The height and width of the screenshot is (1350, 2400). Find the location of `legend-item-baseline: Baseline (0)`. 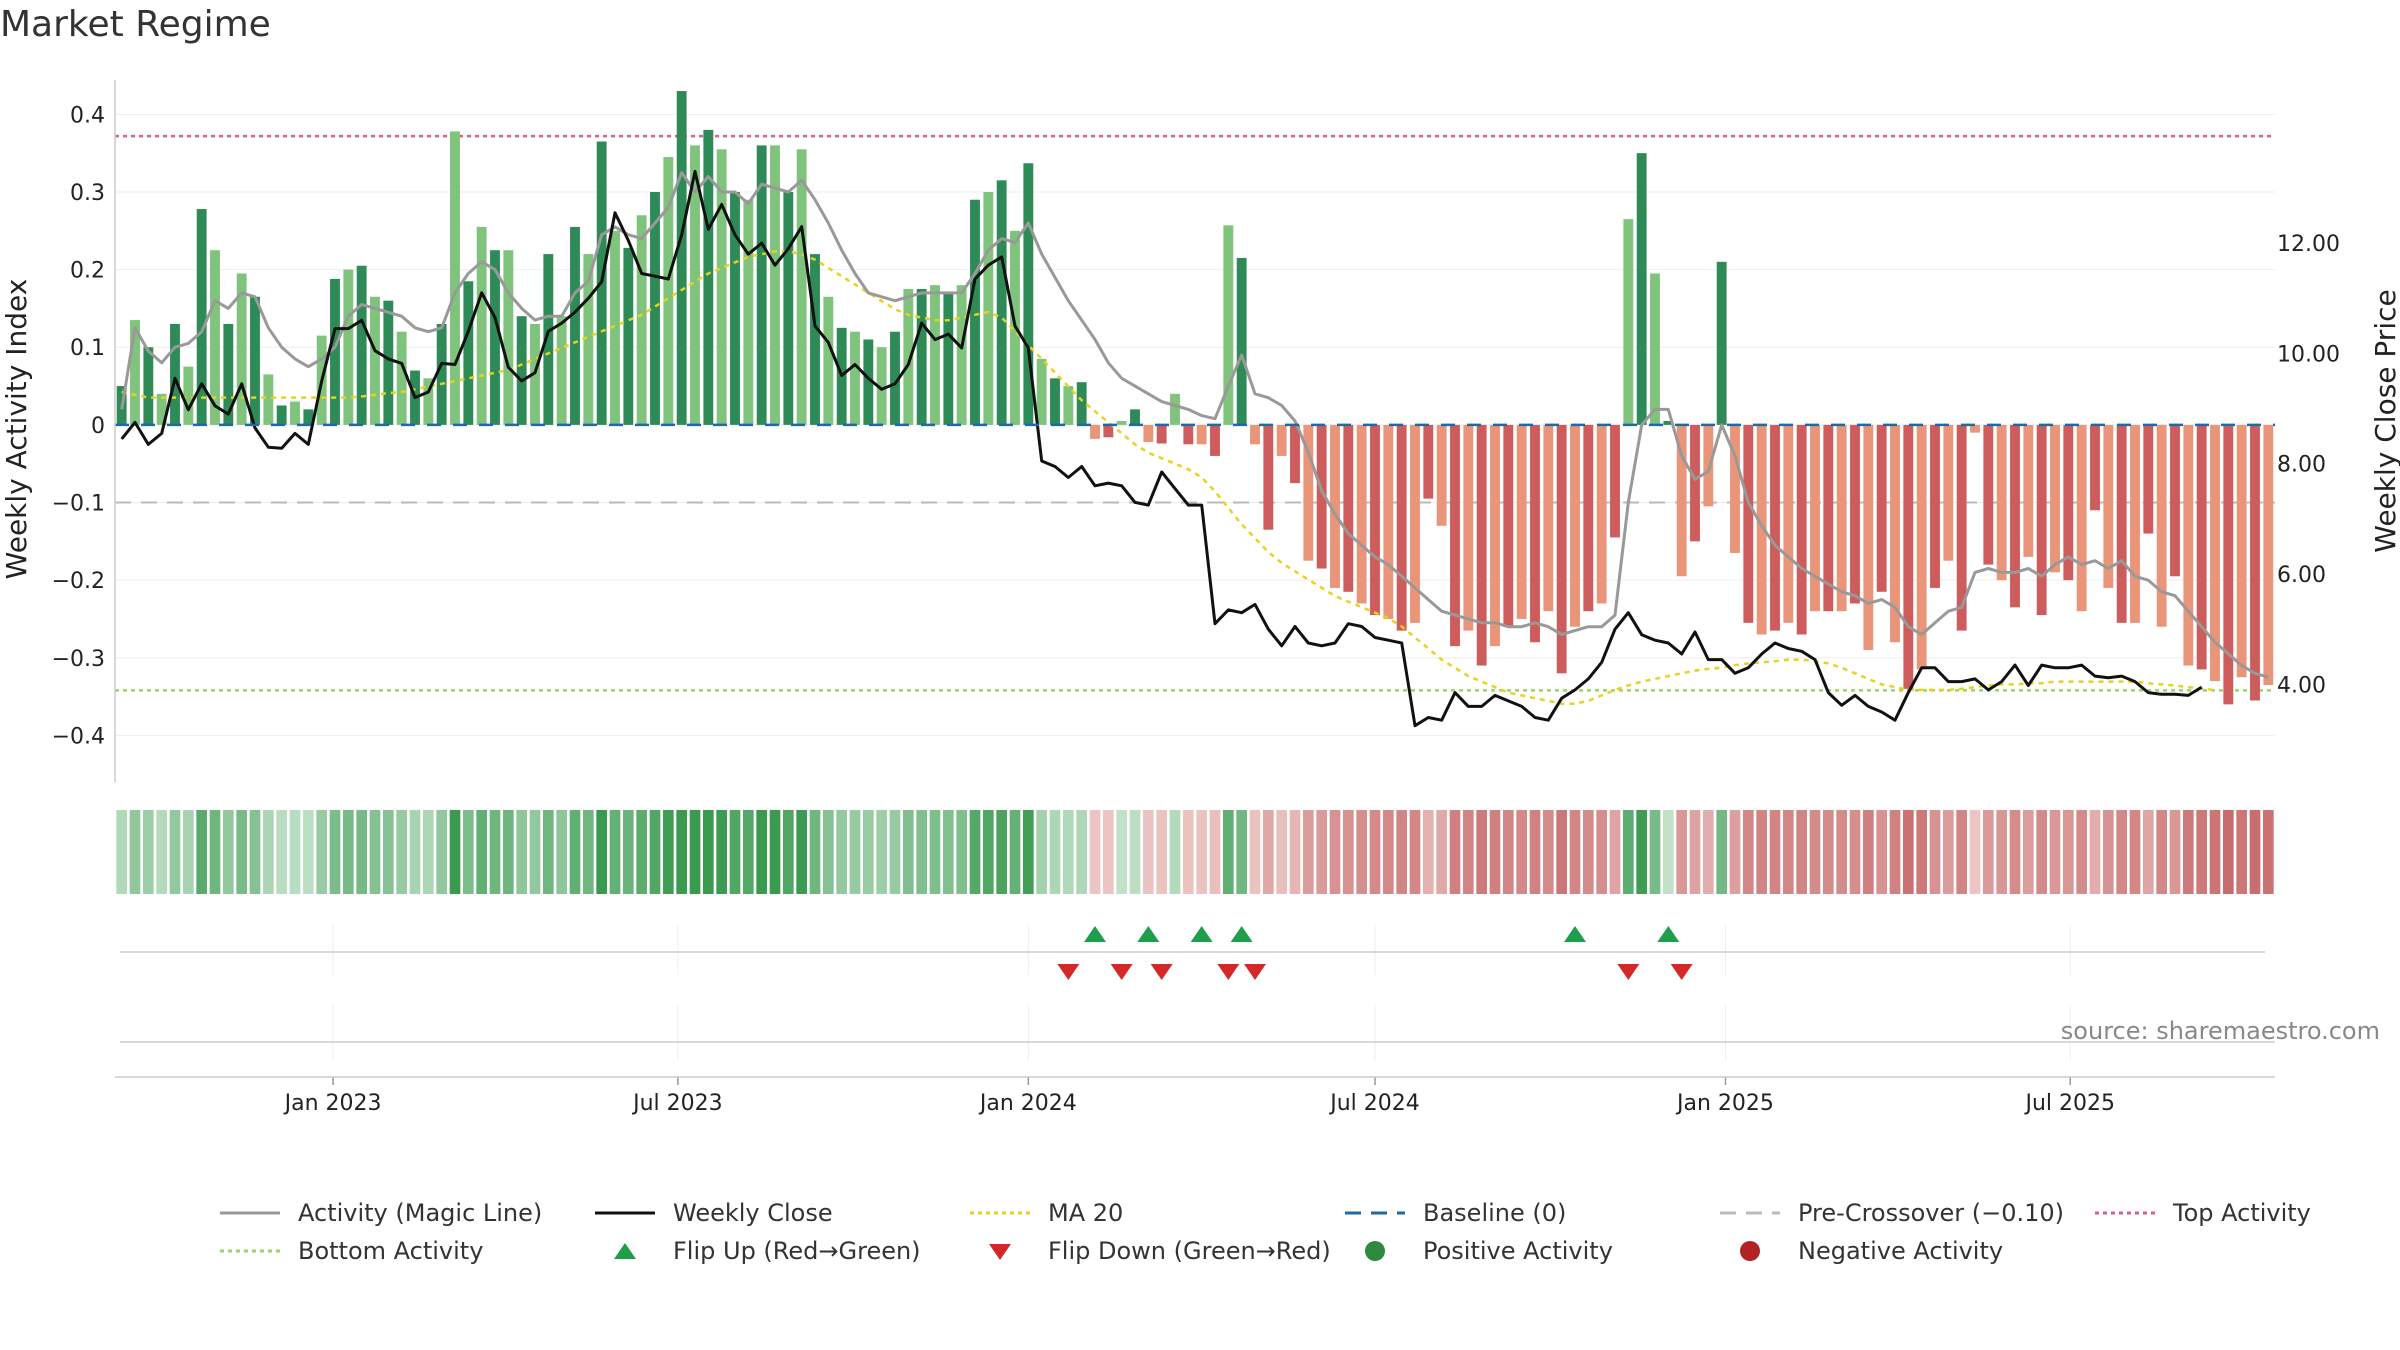

legend-item-baseline: Baseline (0) is located at coordinates (1455, 1213).